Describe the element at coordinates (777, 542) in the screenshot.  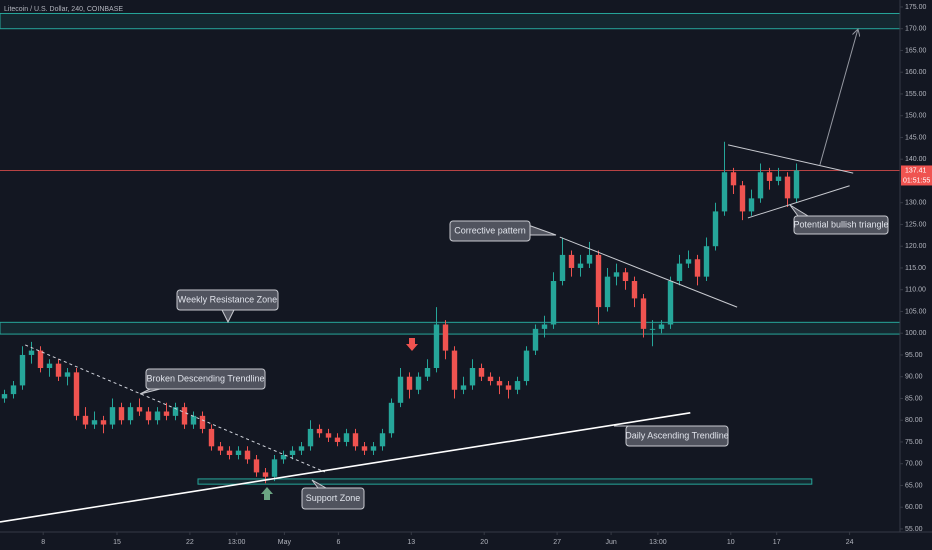
I see `x-tick-label: 17` at that location.